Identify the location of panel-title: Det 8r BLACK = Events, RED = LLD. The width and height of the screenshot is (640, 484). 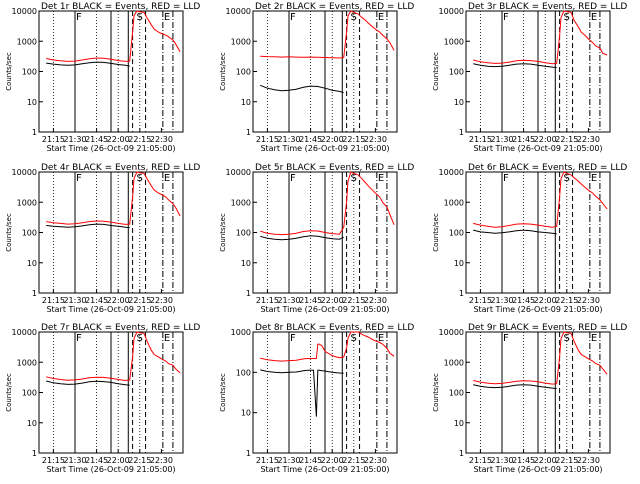
(334, 328).